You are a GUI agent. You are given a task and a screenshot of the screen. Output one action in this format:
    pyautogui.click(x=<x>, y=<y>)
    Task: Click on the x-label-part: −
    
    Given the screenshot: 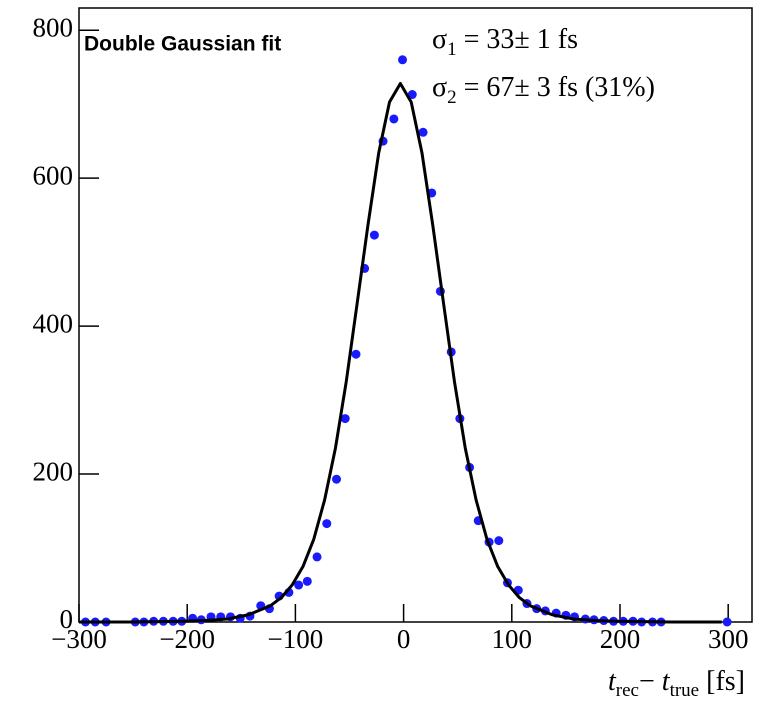 What is the action you would take?
    pyautogui.click(x=650, y=681)
    